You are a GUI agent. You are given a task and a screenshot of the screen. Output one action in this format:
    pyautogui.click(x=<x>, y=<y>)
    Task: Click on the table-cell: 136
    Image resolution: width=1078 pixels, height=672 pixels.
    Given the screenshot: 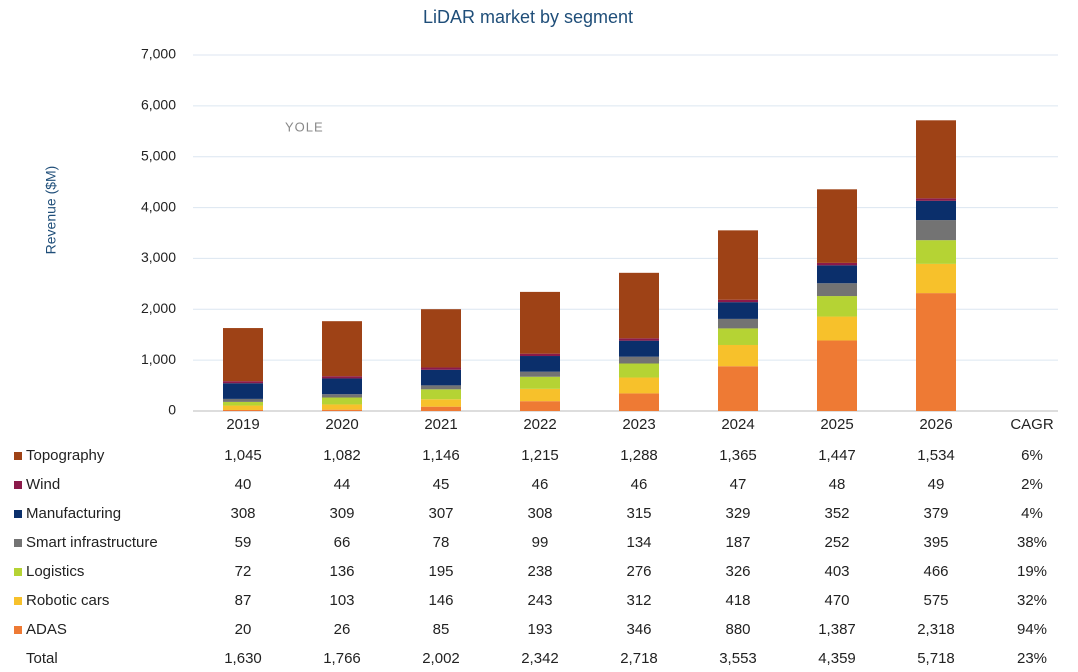 What is the action you would take?
    pyautogui.click(x=341, y=571)
    